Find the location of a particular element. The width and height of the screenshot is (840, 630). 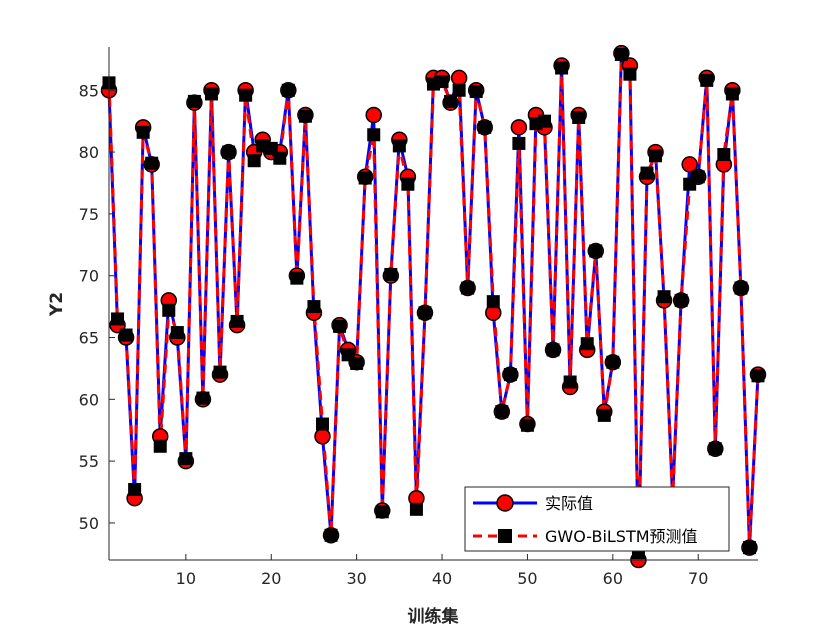

y-tick-label: 55 is located at coordinates (89, 461).